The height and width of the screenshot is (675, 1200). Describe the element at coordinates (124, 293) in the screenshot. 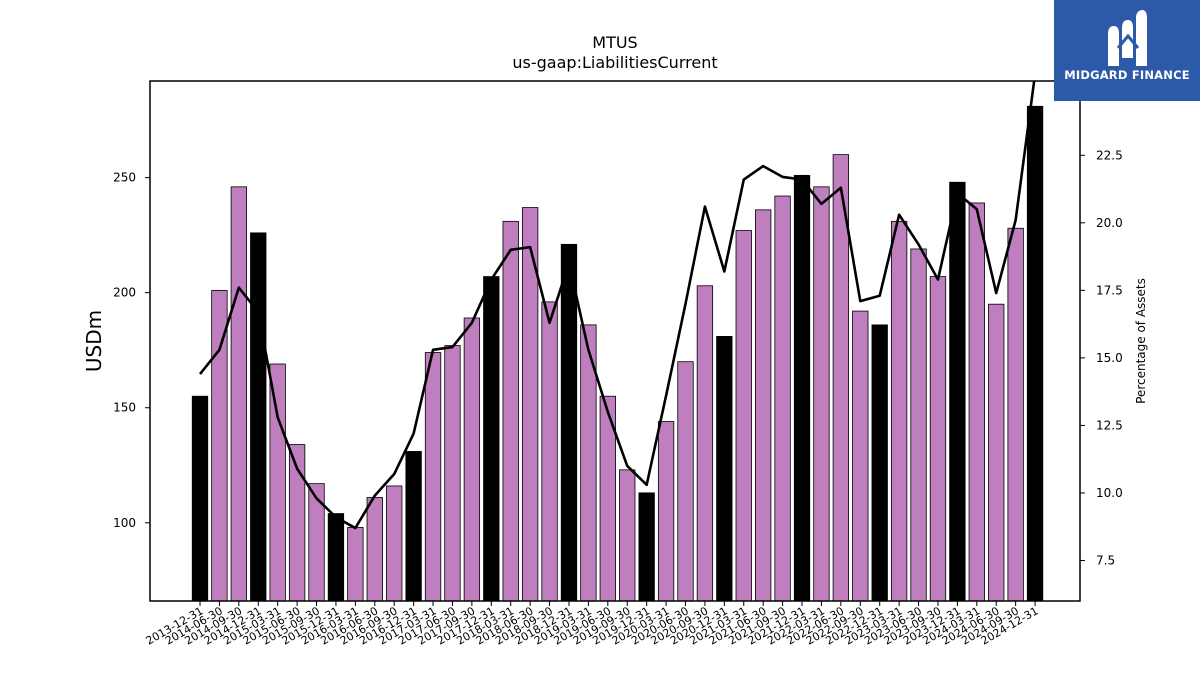

I see `y-tick-label: 200` at that location.